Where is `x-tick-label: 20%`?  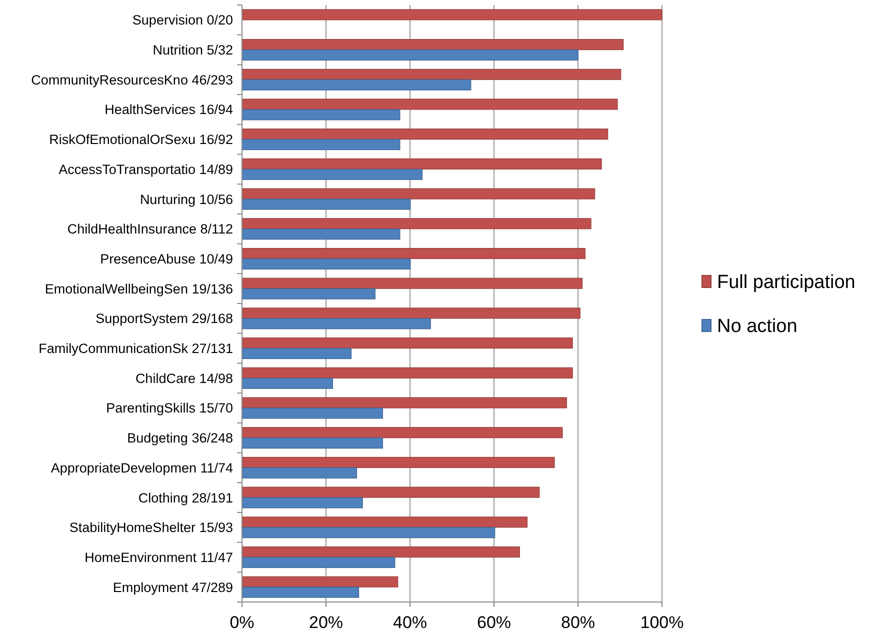 x-tick-label: 20% is located at coordinates (326, 622).